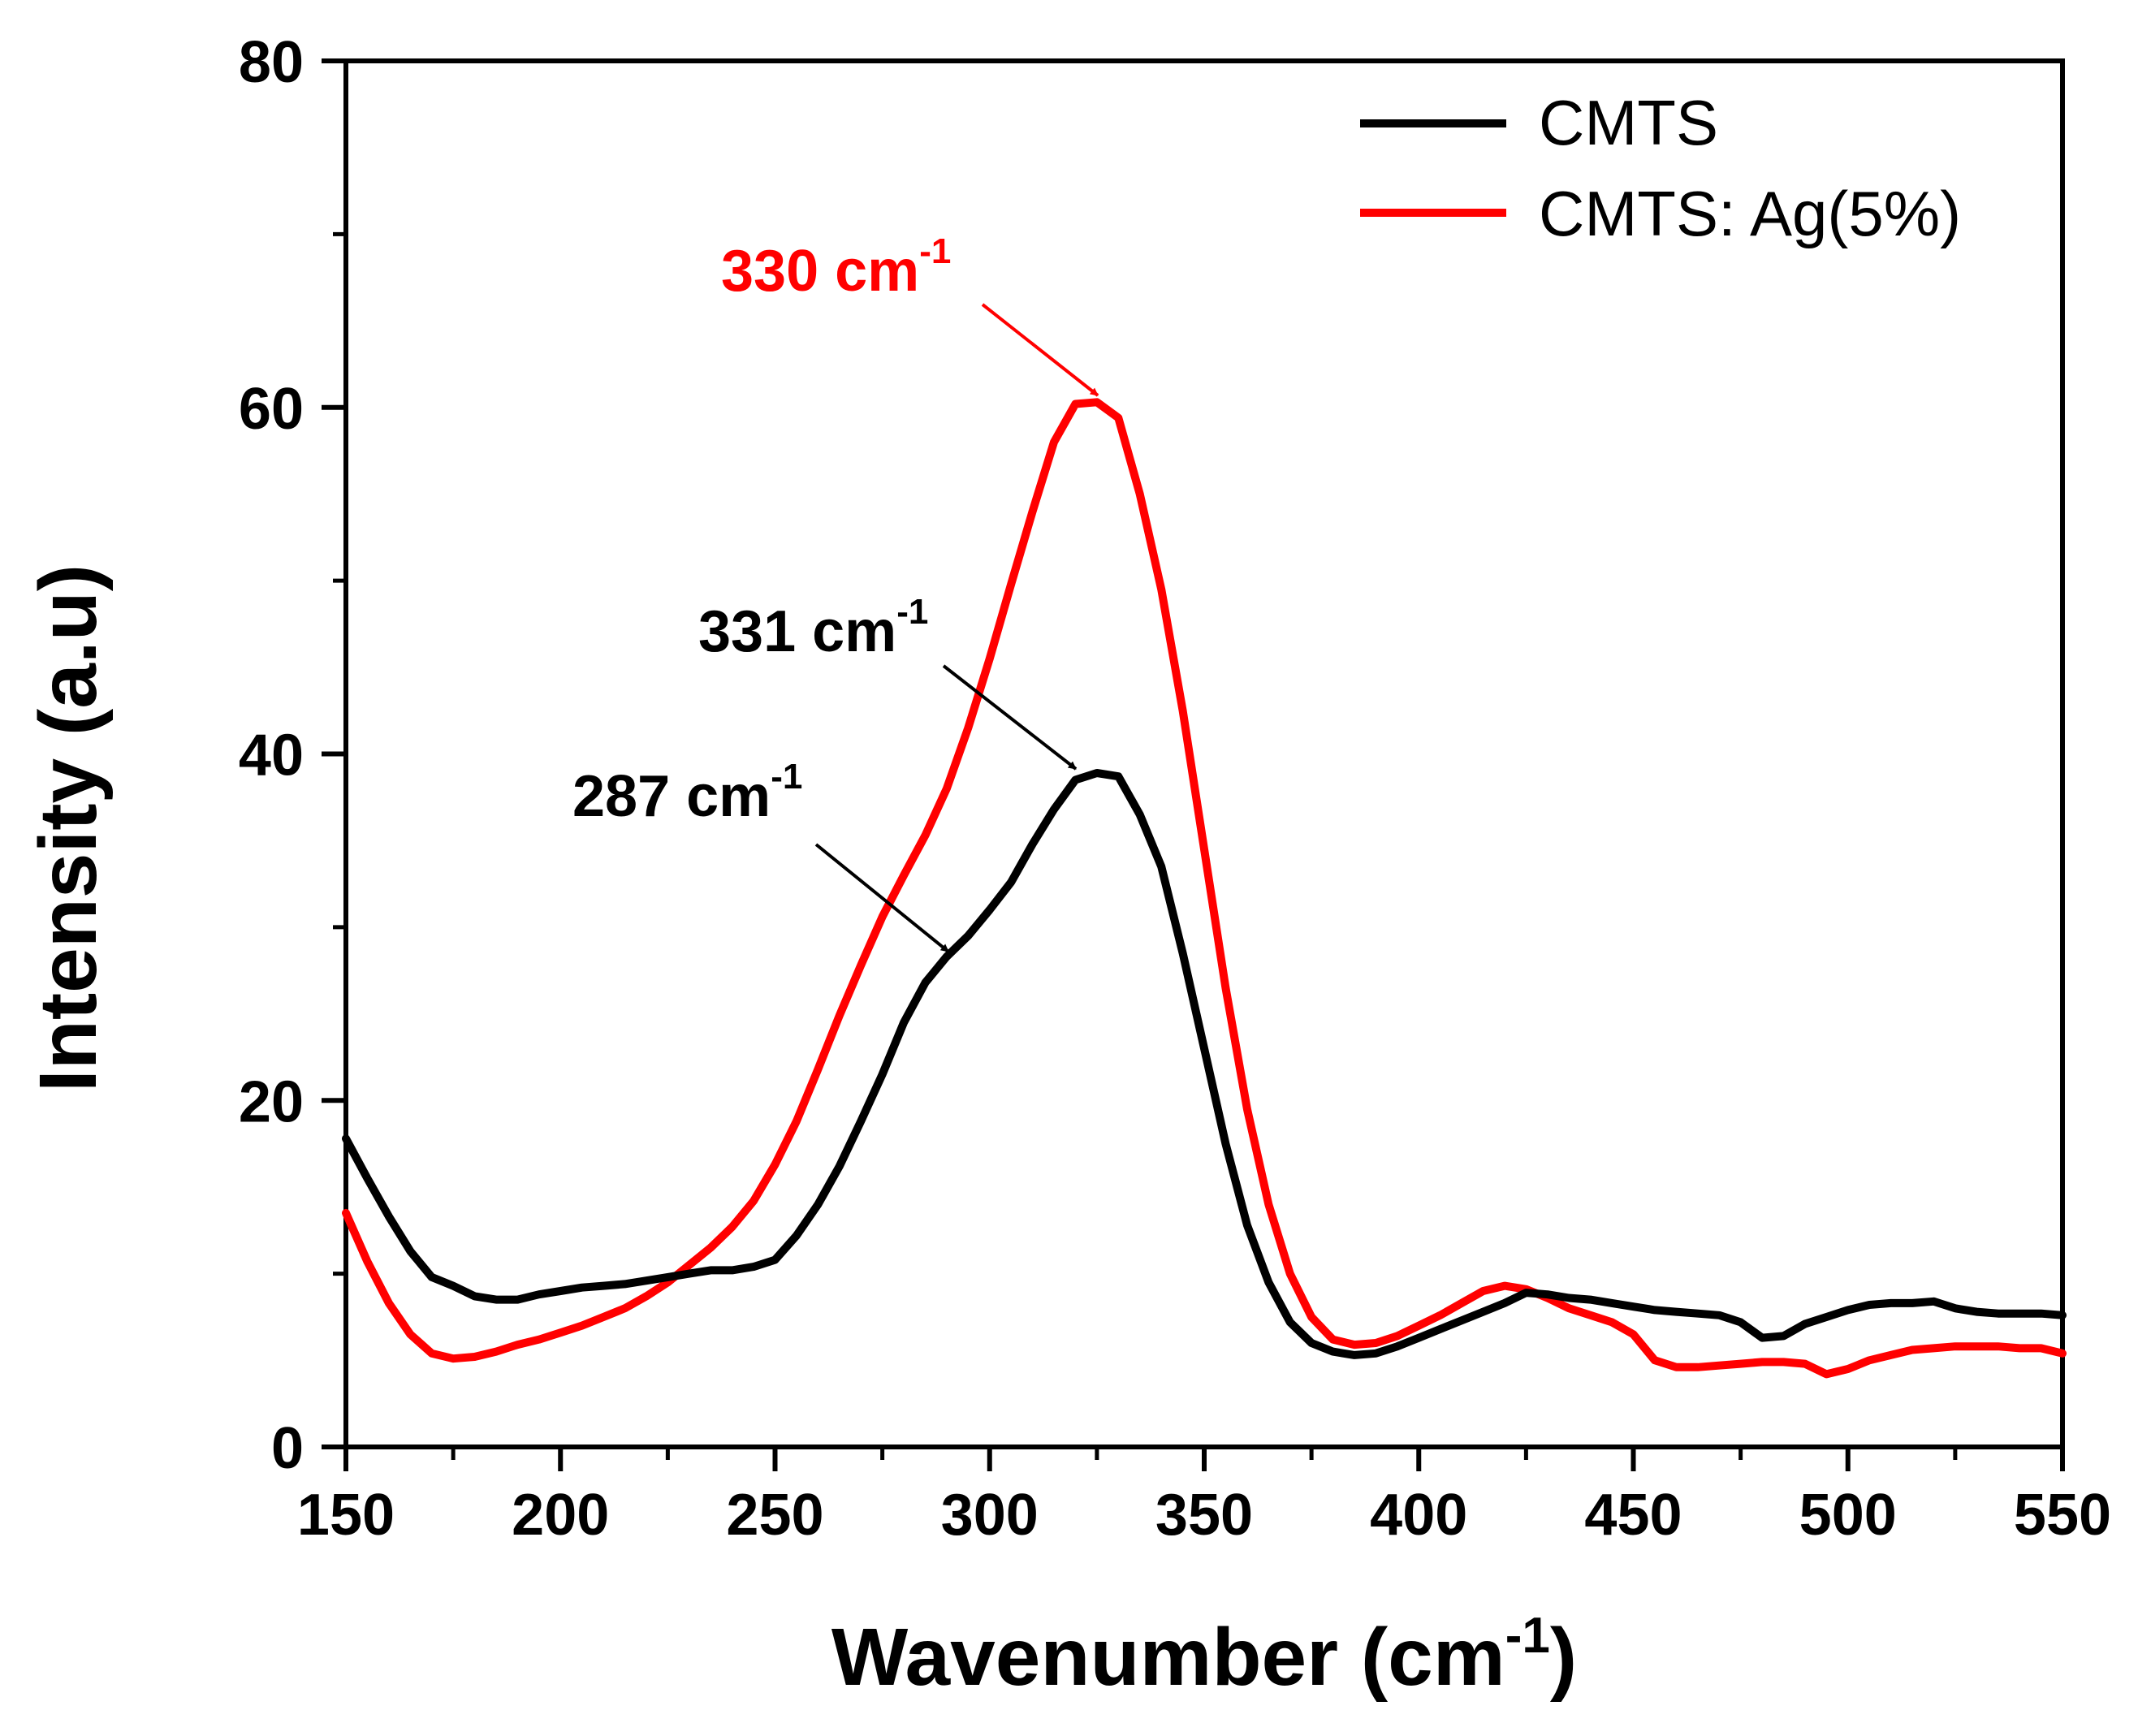 This screenshot has width=2138, height=1736. Describe the element at coordinates (560, 1515) in the screenshot. I see `x-tick-label: 200` at that location.